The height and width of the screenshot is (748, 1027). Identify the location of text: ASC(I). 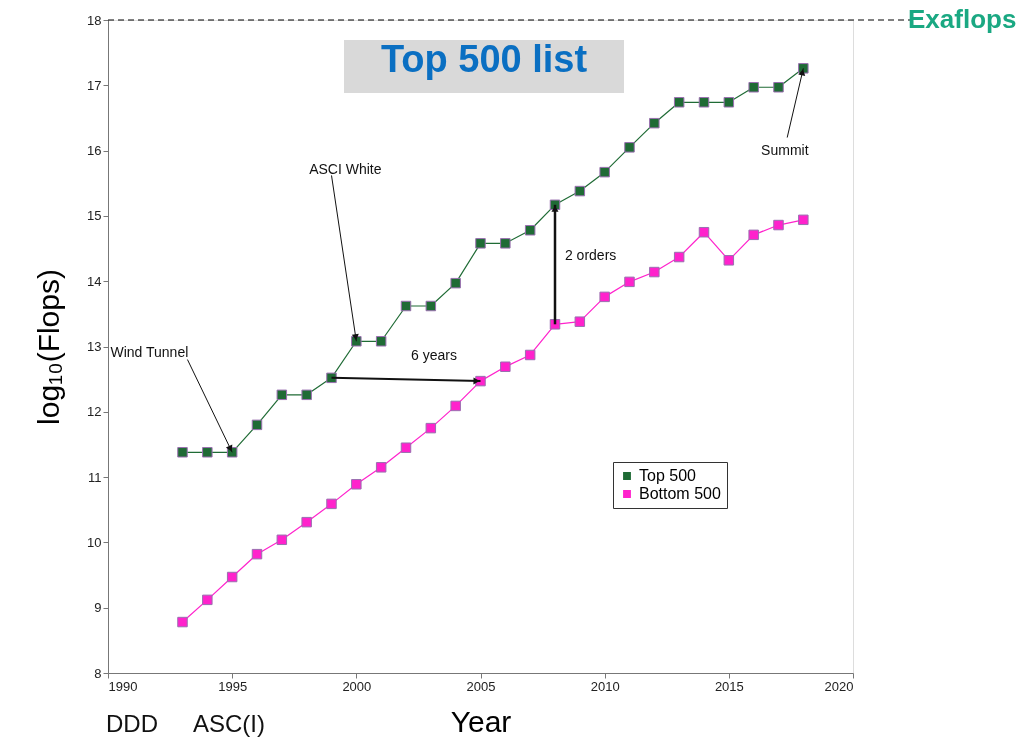
(229, 723).